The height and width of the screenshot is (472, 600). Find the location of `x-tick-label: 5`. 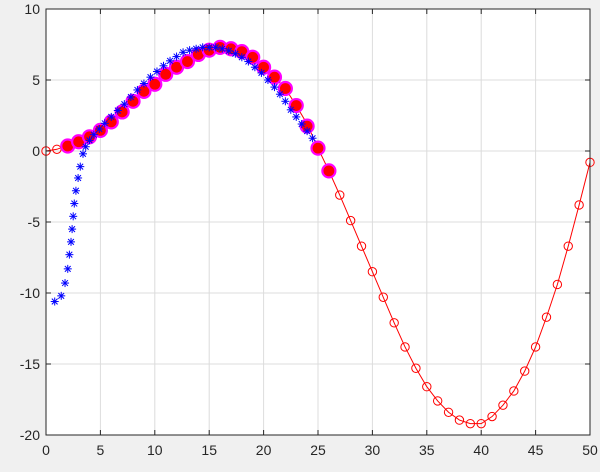

x-tick-label: 5 is located at coordinates (101, 450).